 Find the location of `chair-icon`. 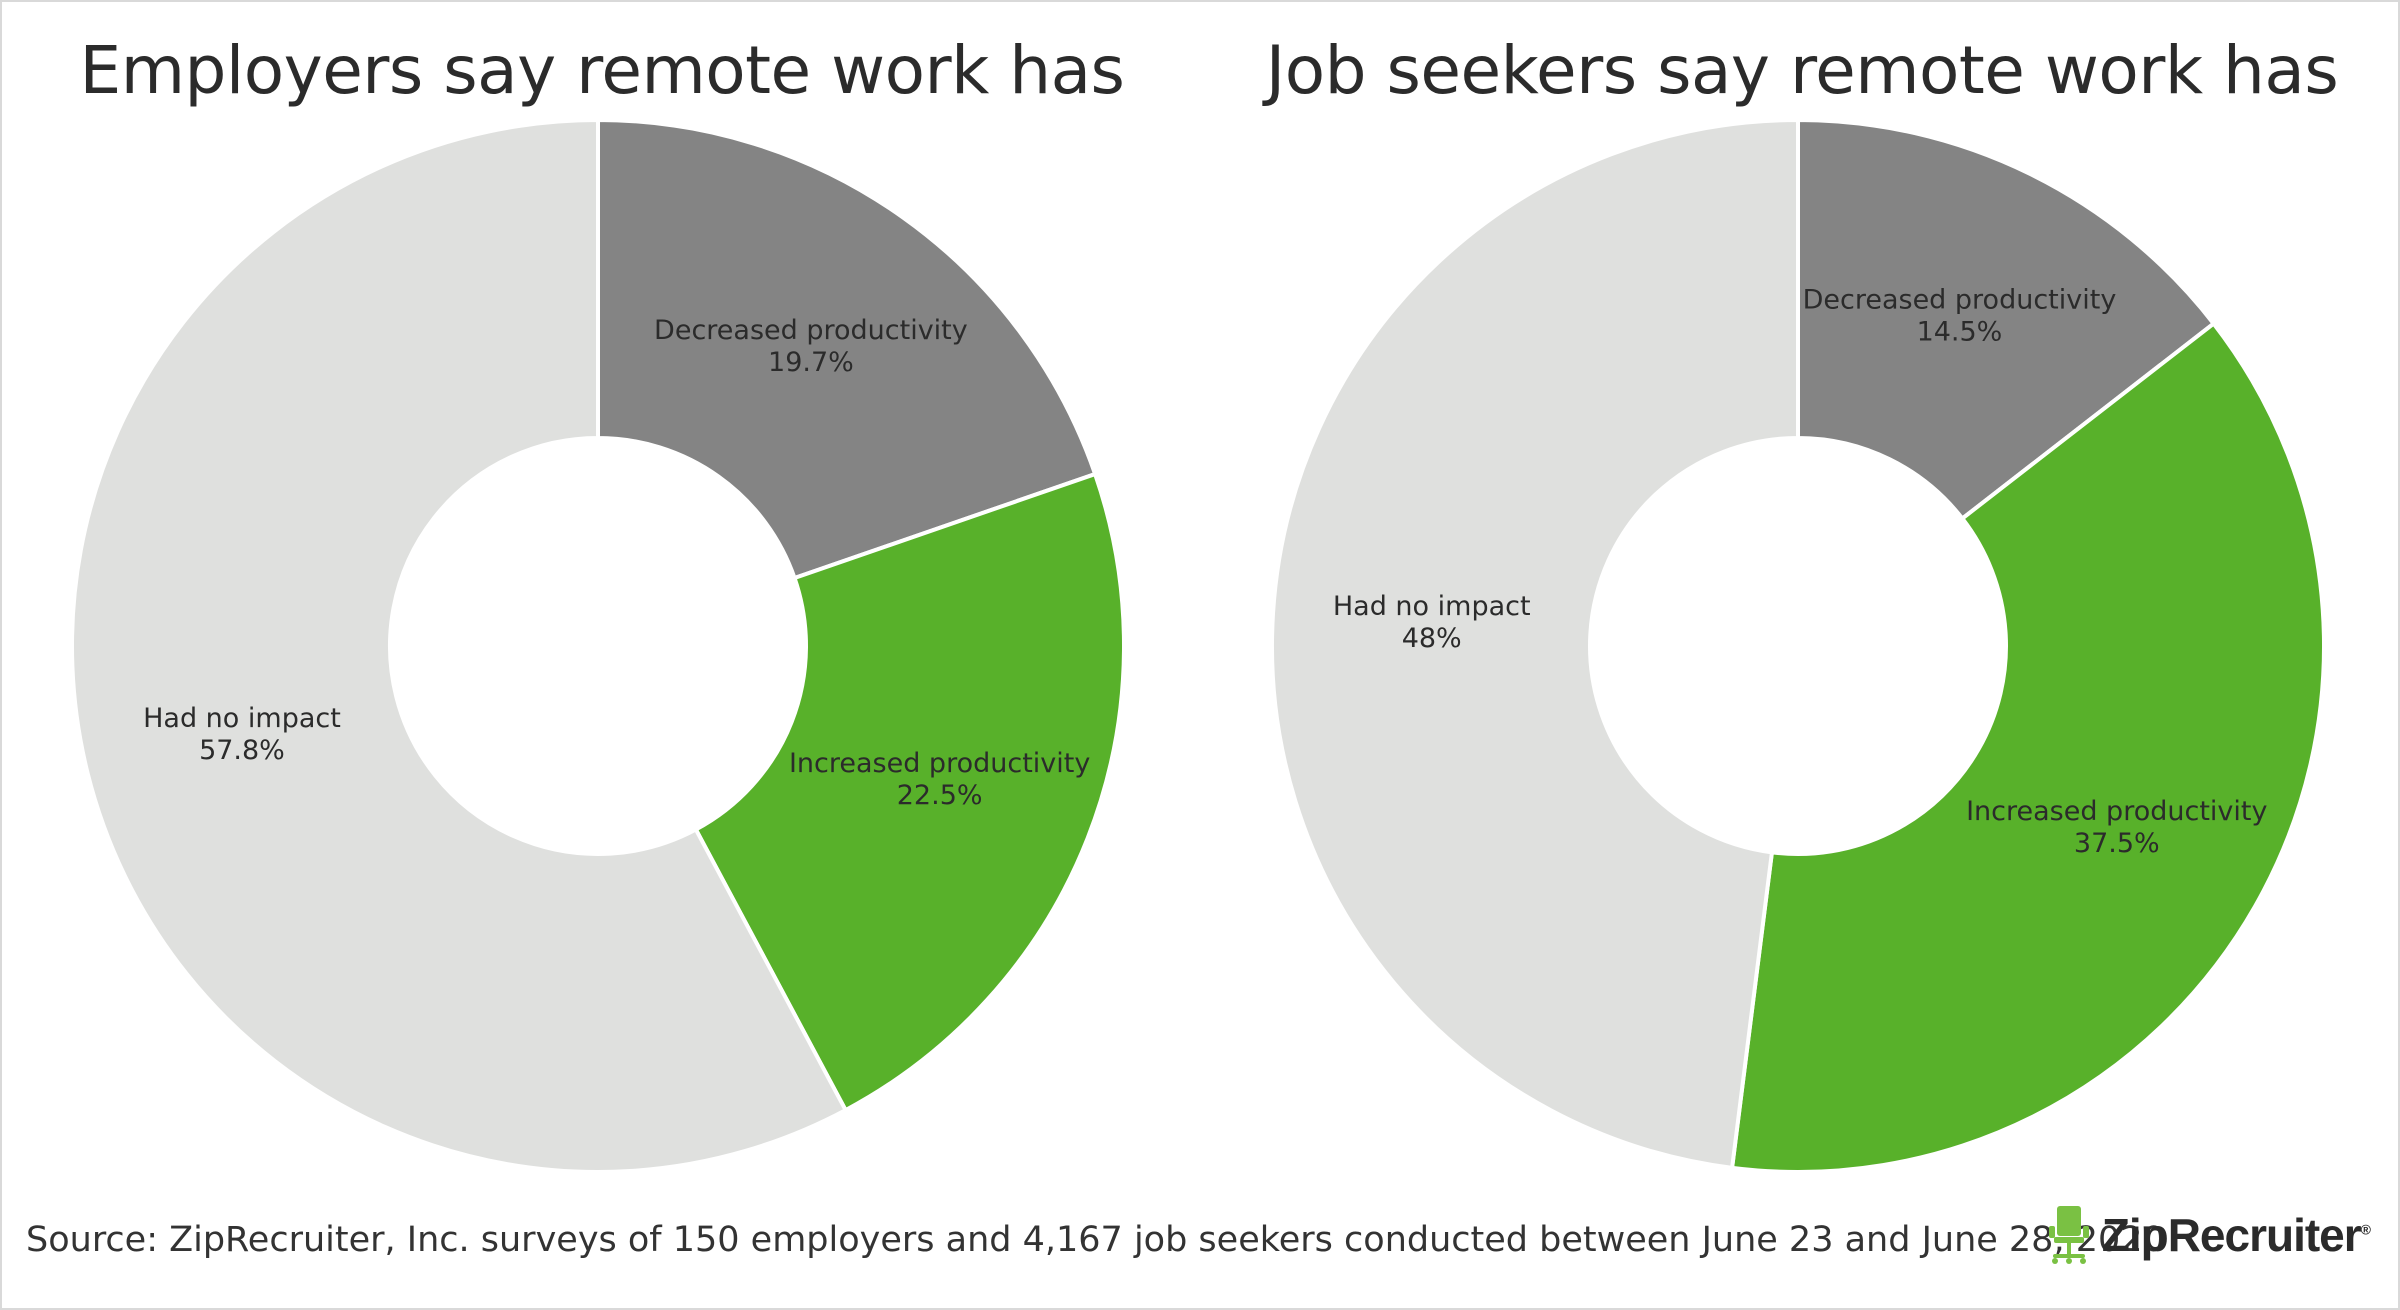

chair-icon is located at coordinates (2068, 1235).